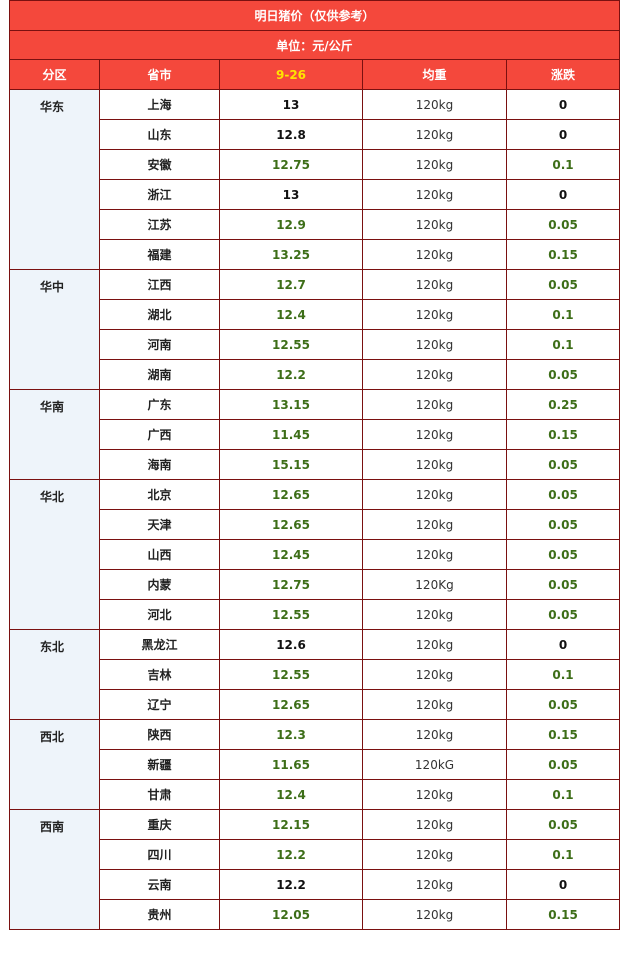 The image size is (631, 957). What do you see at coordinates (291, 164) in the screenshot?
I see `price-cell: 12.75` at bounding box center [291, 164].